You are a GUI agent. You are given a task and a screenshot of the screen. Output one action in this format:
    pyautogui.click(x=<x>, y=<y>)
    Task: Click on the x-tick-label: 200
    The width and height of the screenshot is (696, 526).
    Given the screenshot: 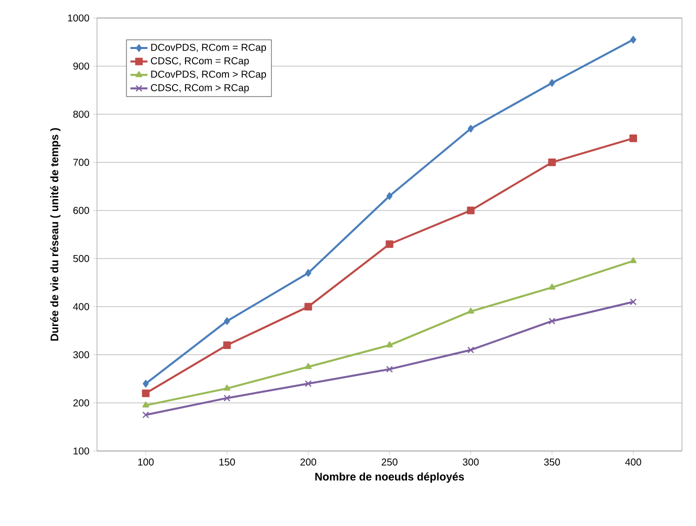 What is the action you would take?
    pyautogui.click(x=308, y=462)
    